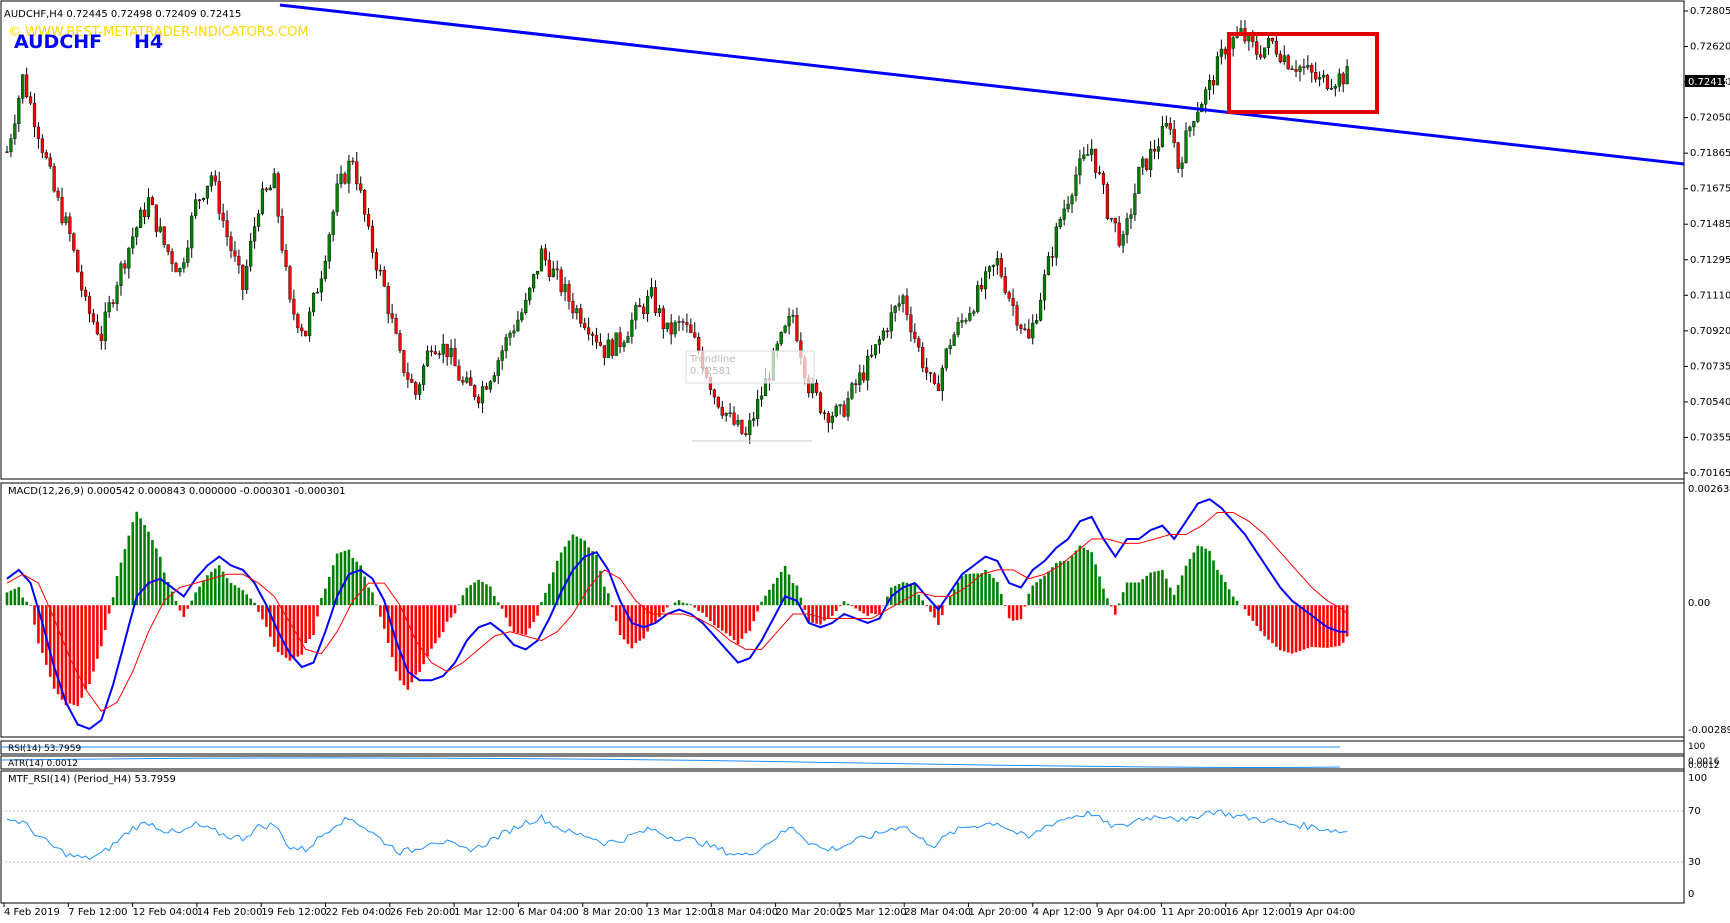 The height and width of the screenshot is (923, 1730). Describe the element at coordinates (548, 912) in the screenshot. I see `time-axis-label: 6 Mar 04:00` at that location.